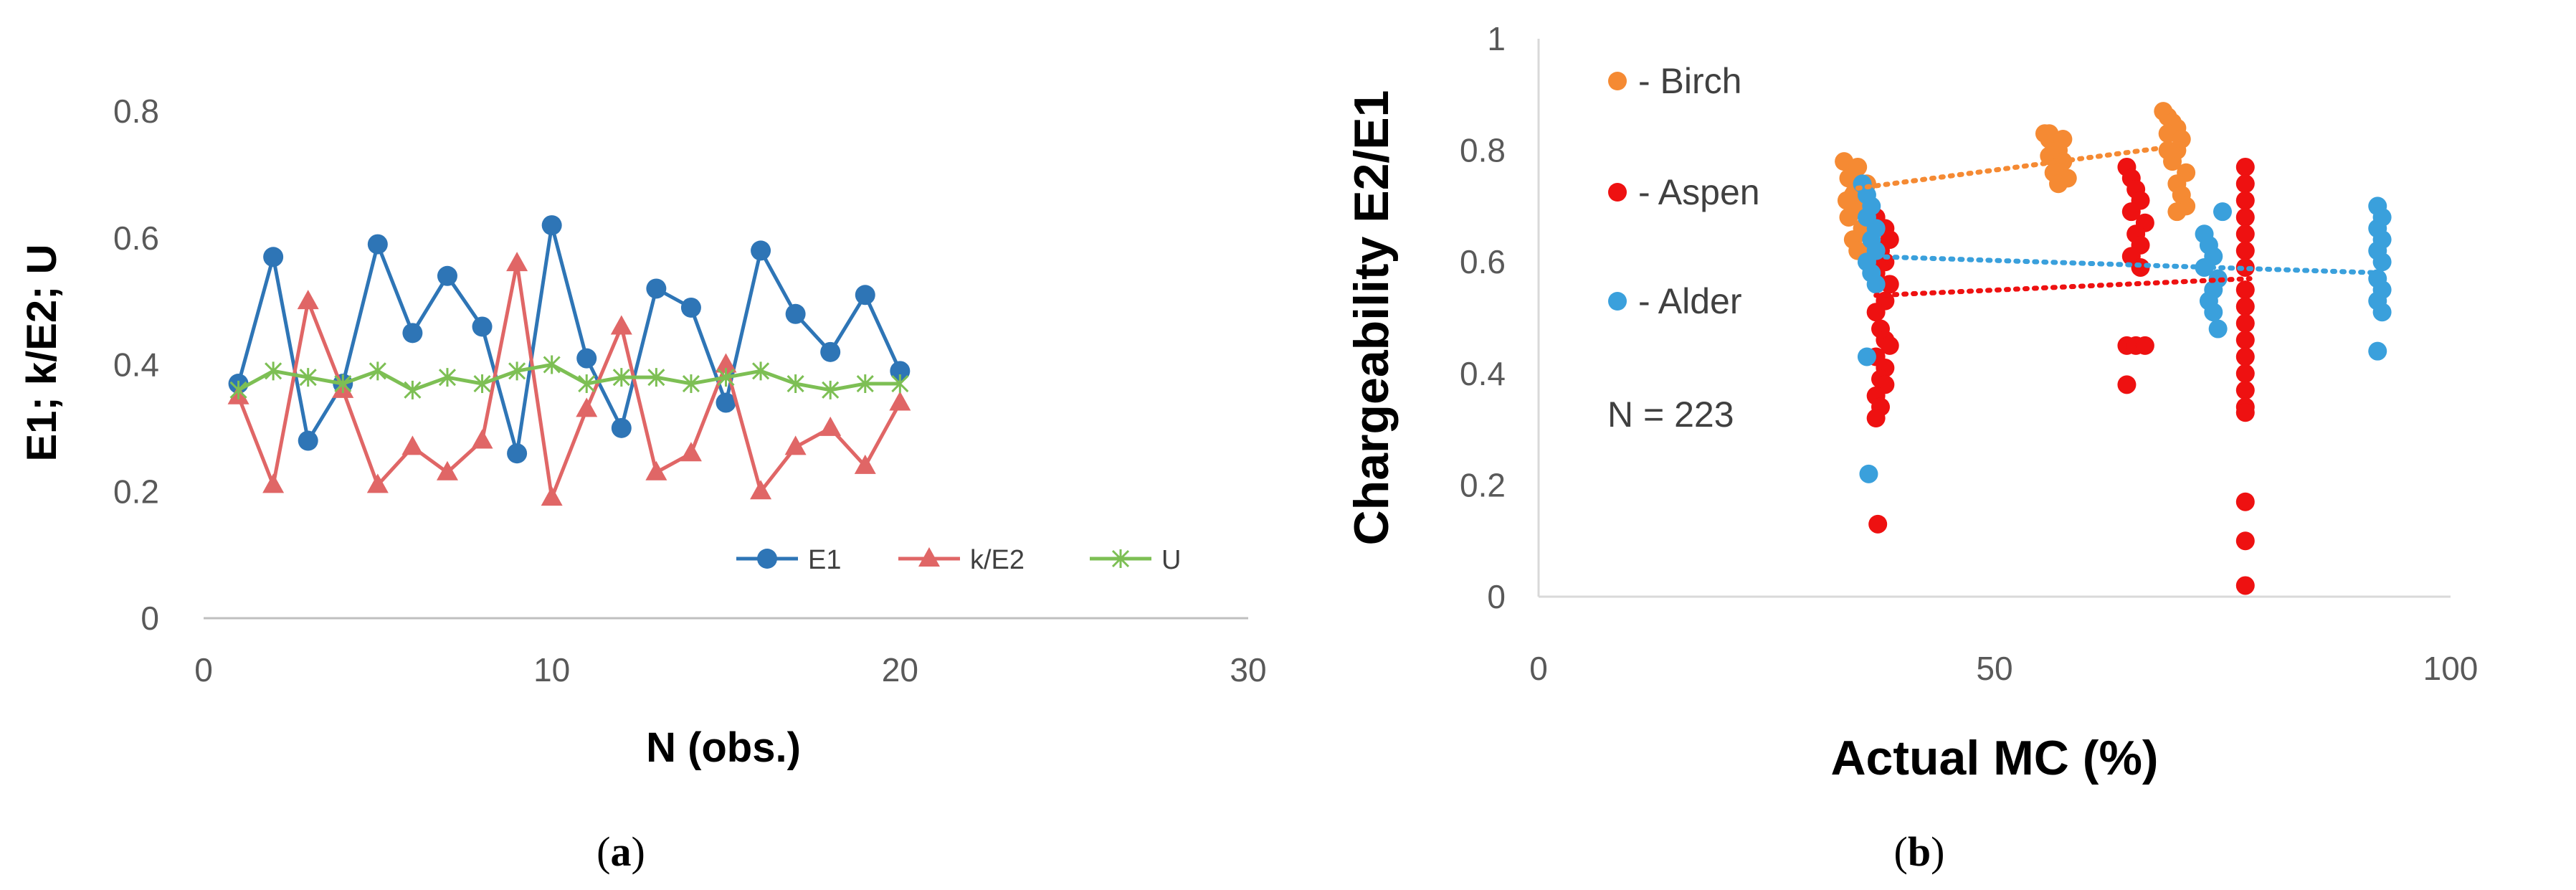 Image resolution: width=2576 pixels, height=890 pixels. Describe the element at coordinates (1483, 317) in the screenshot. I see `panel-b-y-ticks: 0 0.2 0.4 0.6 0.8 1` at that location.